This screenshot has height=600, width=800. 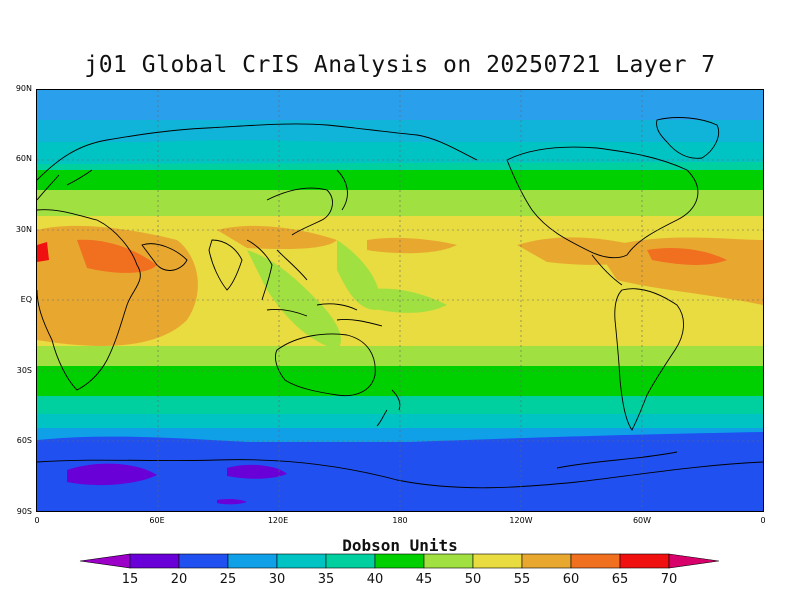 What do you see at coordinates (620, 579) in the screenshot?
I see `colorbar-level-label: 65` at bounding box center [620, 579].